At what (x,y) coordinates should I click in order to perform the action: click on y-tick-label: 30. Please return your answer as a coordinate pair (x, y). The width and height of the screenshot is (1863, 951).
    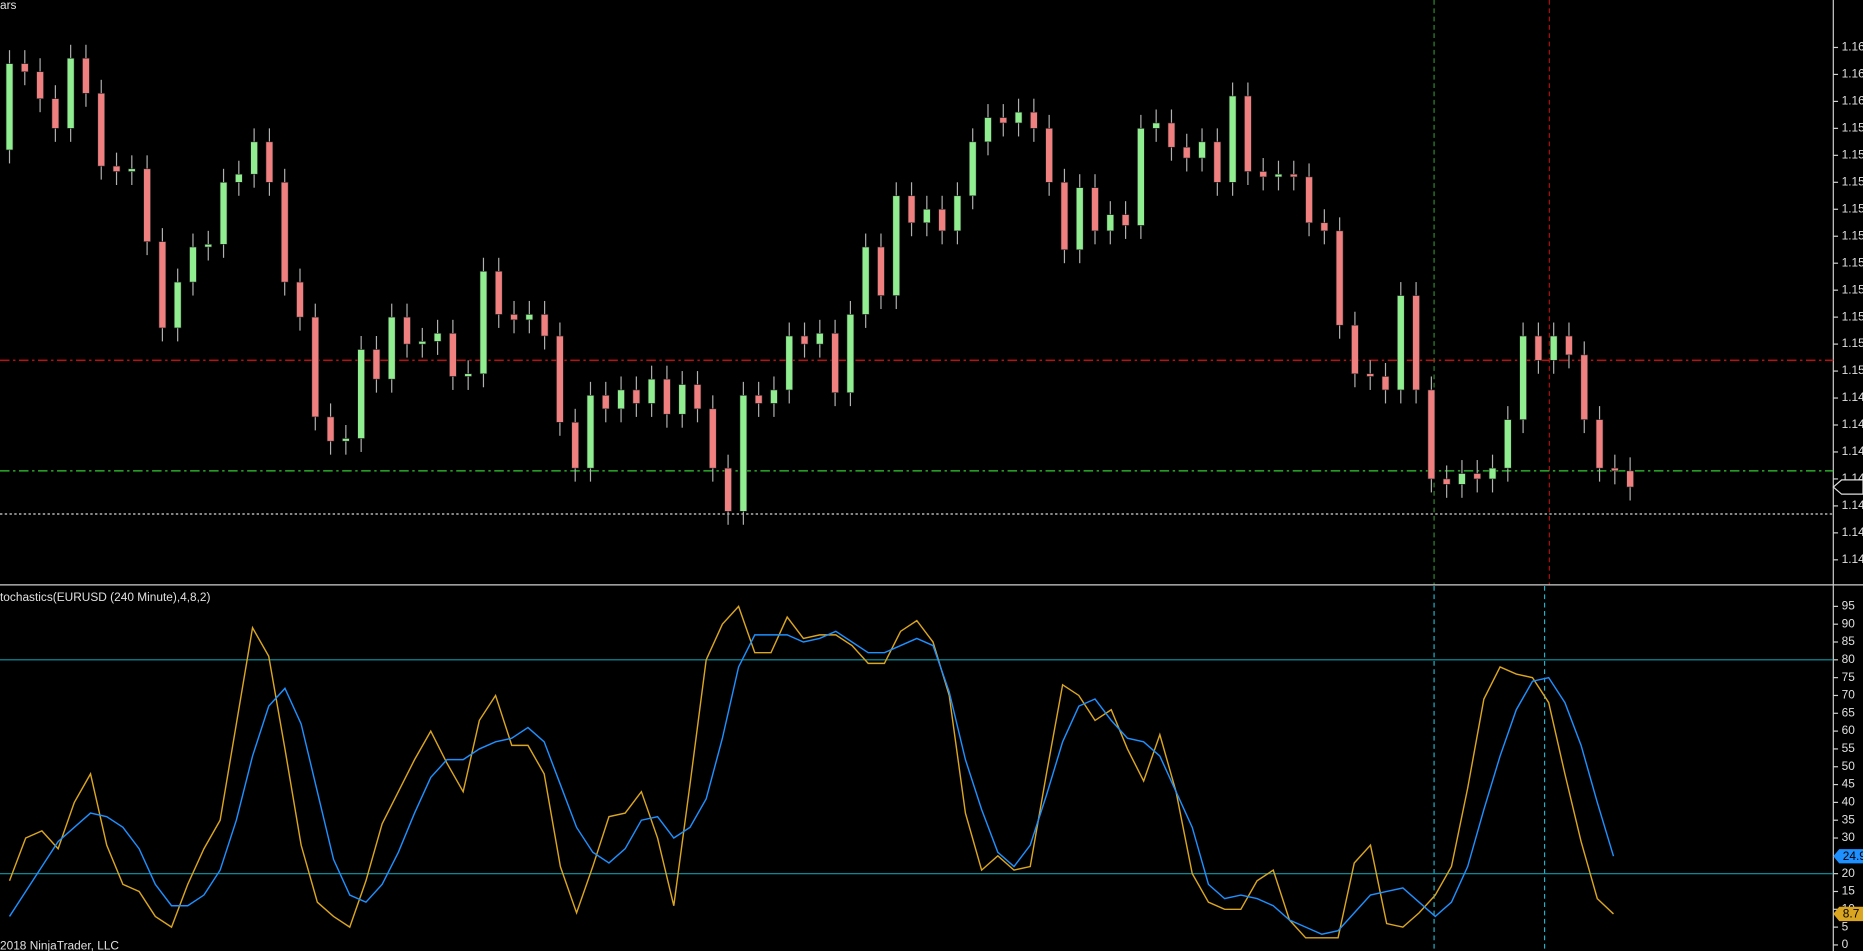
    Looking at the image, I should click on (1849, 837).